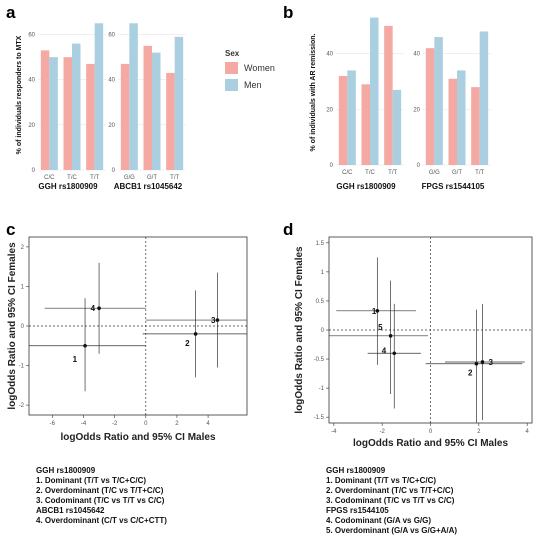 The height and width of the screenshot is (540, 550). What do you see at coordinates (320, 302) in the screenshot?
I see `y-tick-label: 0.5` at bounding box center [320, 302].